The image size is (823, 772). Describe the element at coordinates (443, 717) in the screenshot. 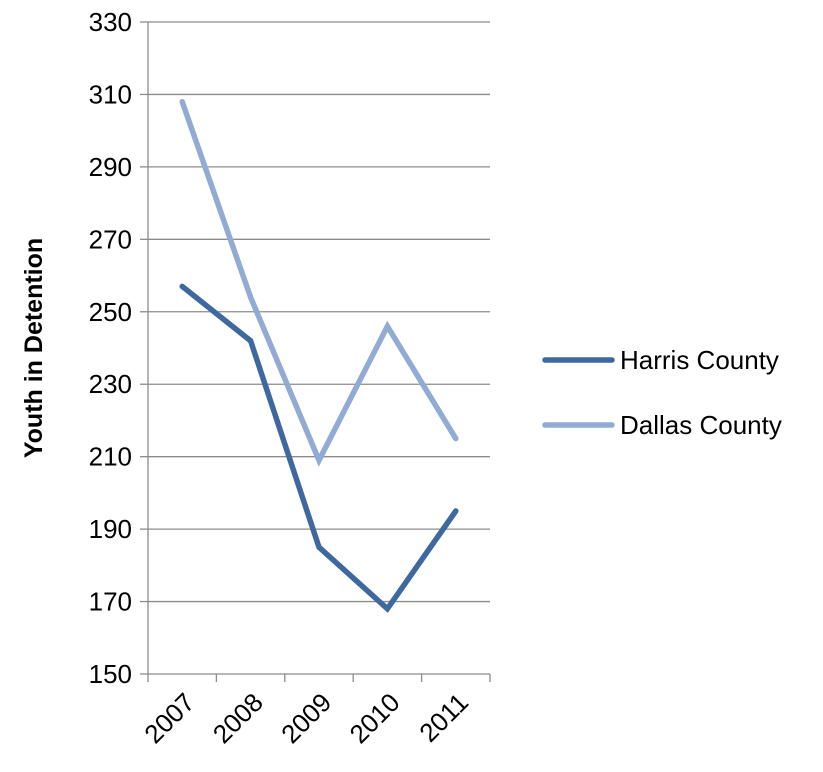

I see `x-tick-label: 2011` at that location.